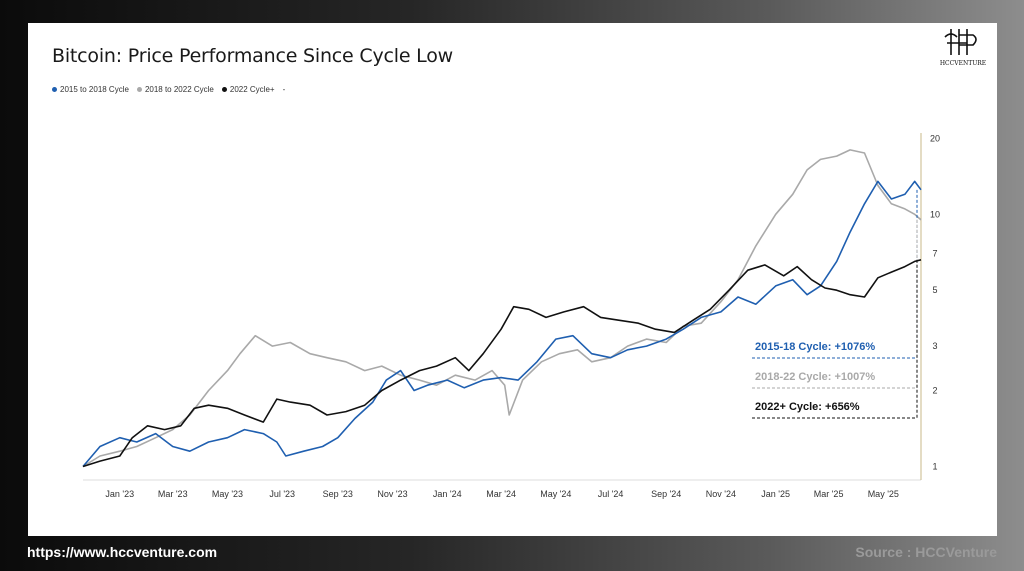 The height and width of the screenshot is (571, 1024). What do you see at coordinates (501, 494) in the screenshot?
I see `x-tick-label: Mar '24` at bounding box center [501, 494].